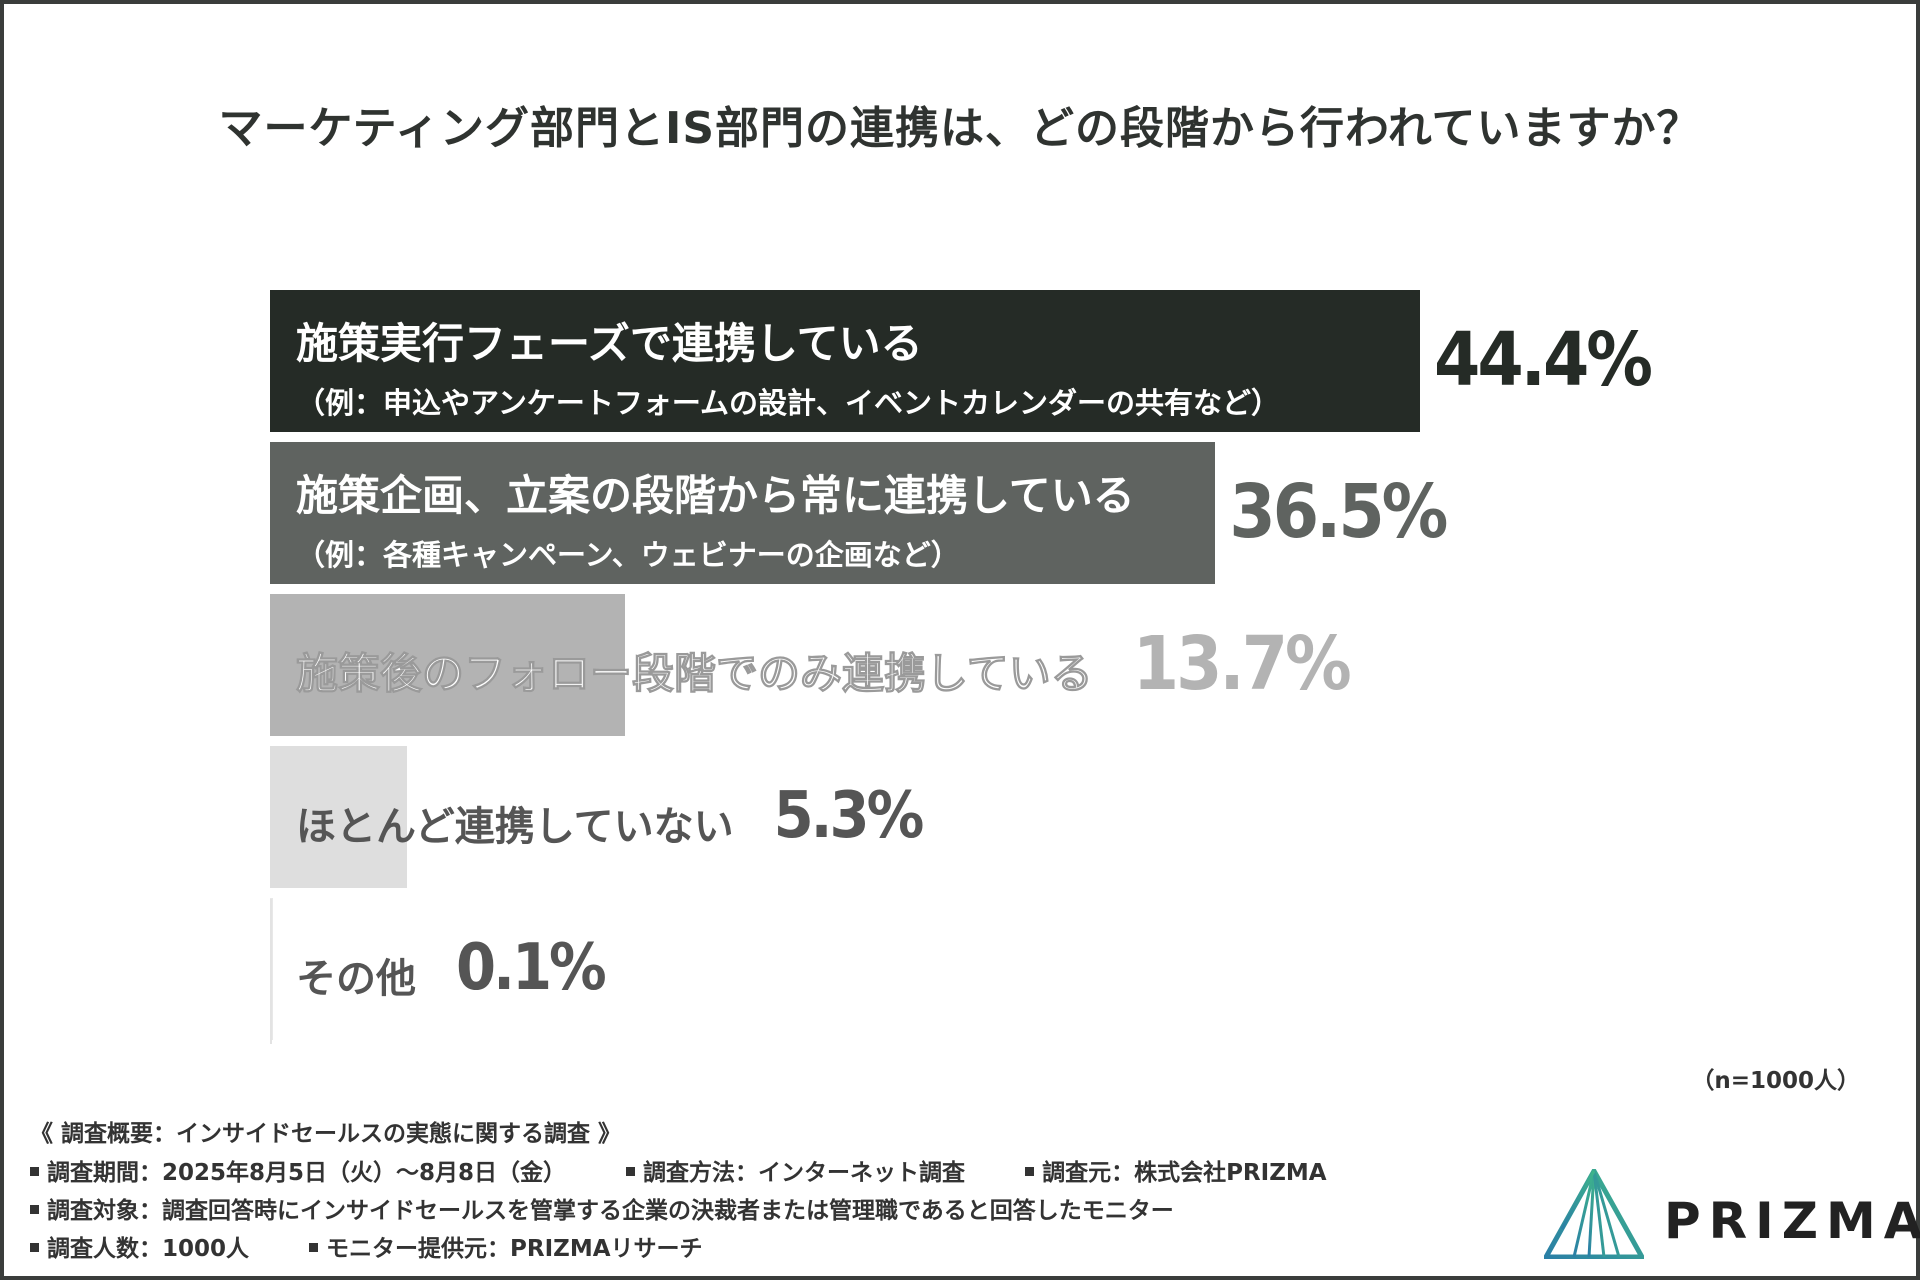  Describe the element at coordinates (148, 1249) in the screenshot. I see `survey-count: 調査人数：1000人` at that location.